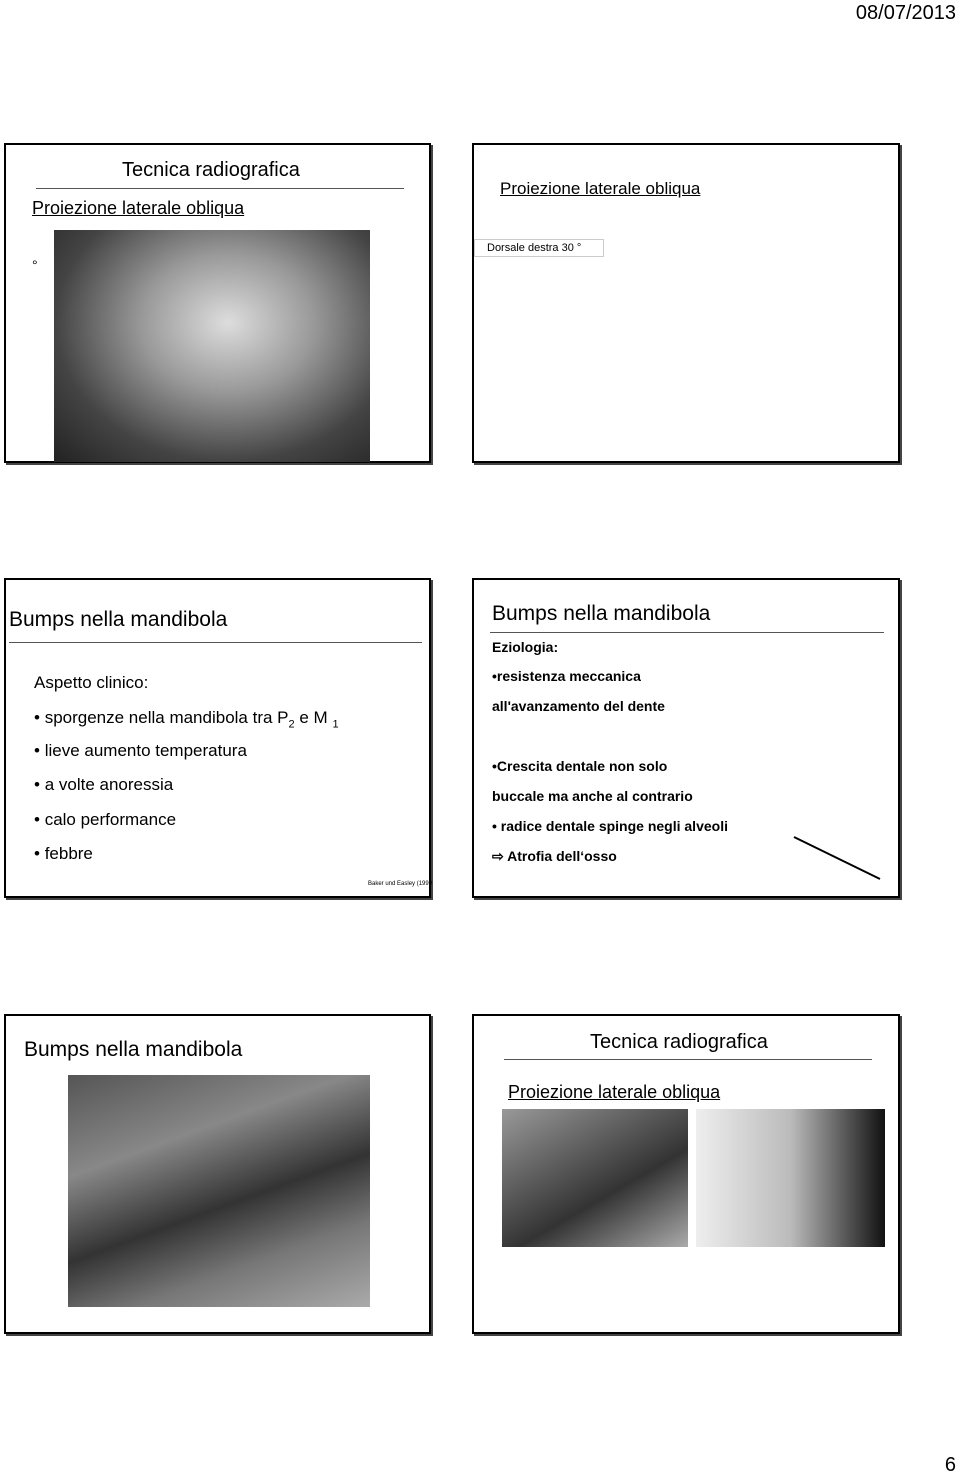 Image resolution: width=960 pixels, height=1479 pixels. Describe the element at coordinates (950, 1465) in the screenshot. I see `page-number: 6` at that location.